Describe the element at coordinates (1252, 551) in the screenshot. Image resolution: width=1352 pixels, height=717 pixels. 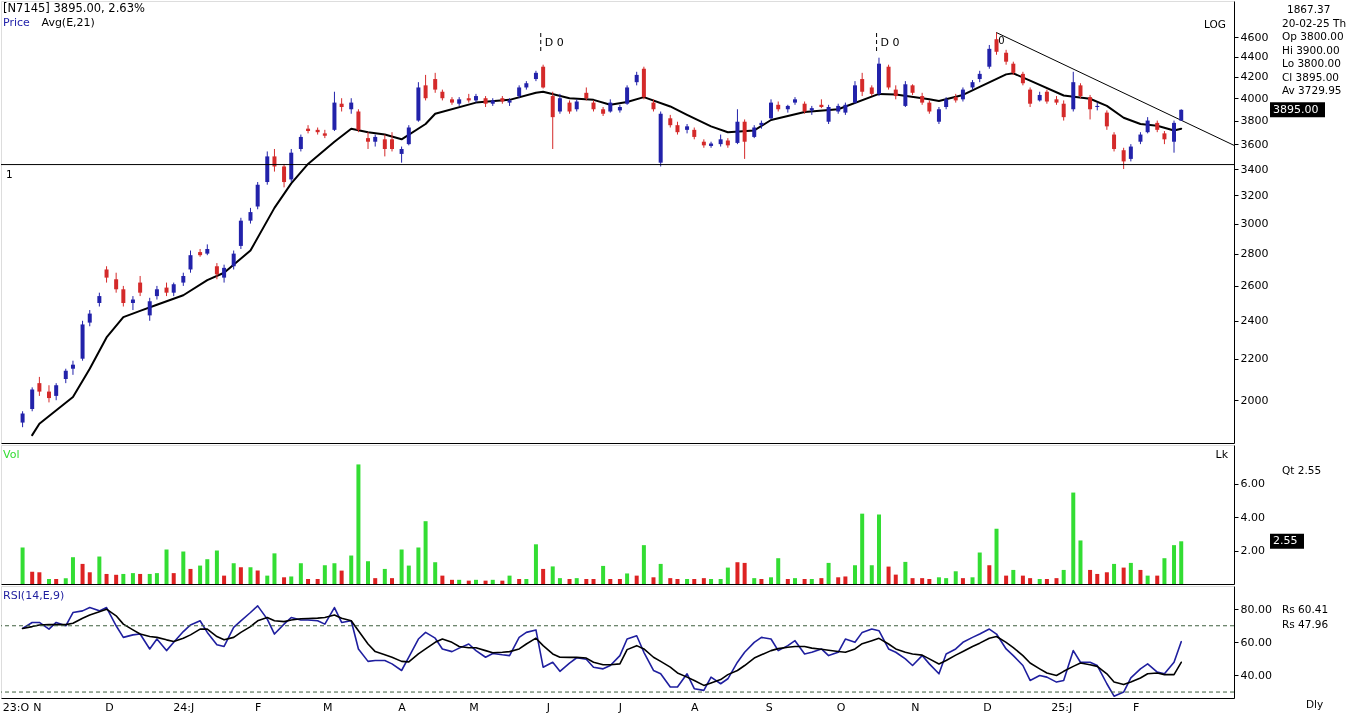
I see `y-tick-label: 2.00` at that location.